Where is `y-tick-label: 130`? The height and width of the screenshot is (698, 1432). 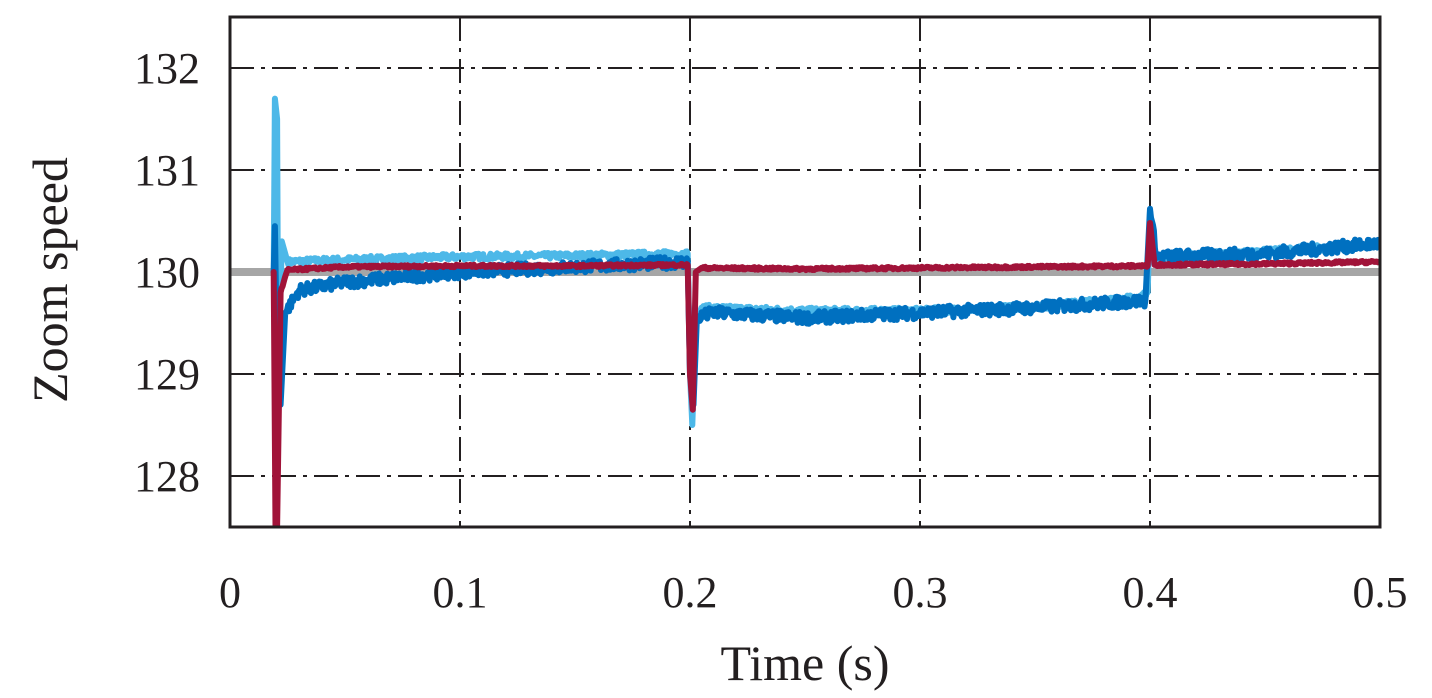 y-tick-label: 130 is located at coordinates (167, 272).